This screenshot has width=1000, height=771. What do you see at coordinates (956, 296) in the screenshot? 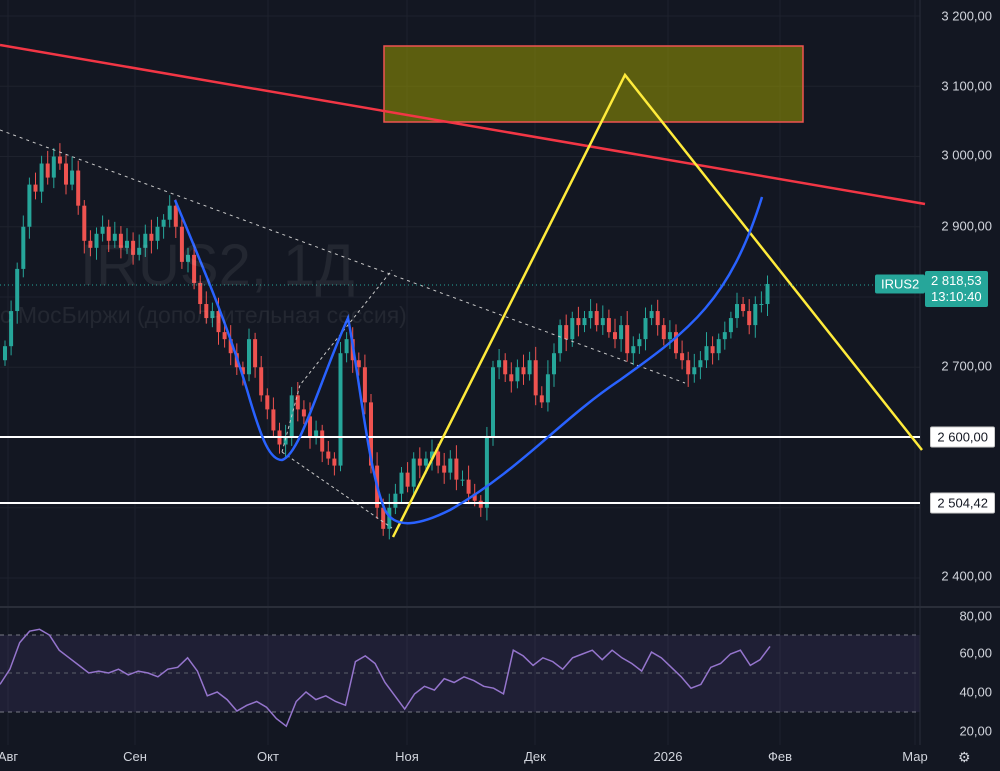
I see `bar-countdown: 13:10:40` at bounding box center [956, 296].